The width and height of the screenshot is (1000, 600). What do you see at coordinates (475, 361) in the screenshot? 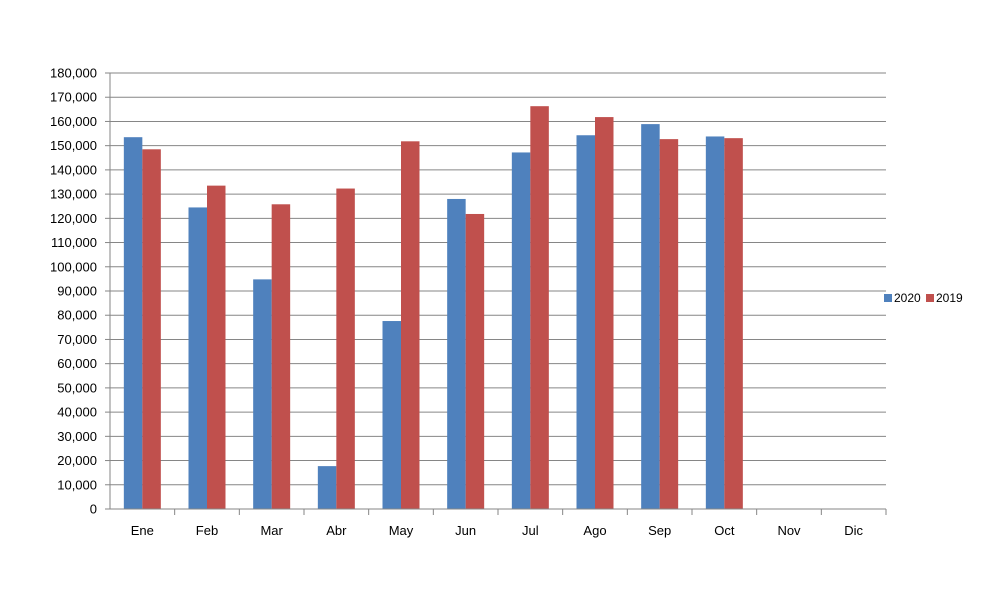
I see `bar-2019-Jun` at bounding box center [475, 361].